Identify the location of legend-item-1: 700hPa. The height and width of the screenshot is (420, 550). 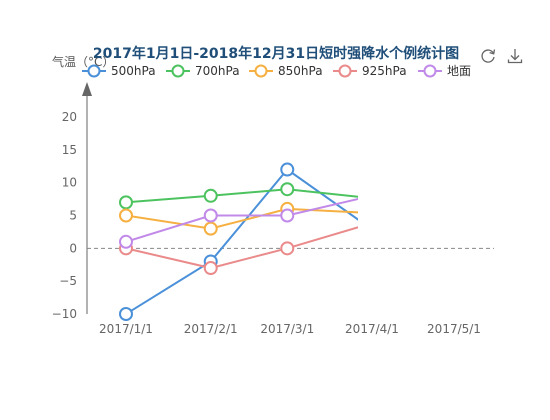
(203, 71).